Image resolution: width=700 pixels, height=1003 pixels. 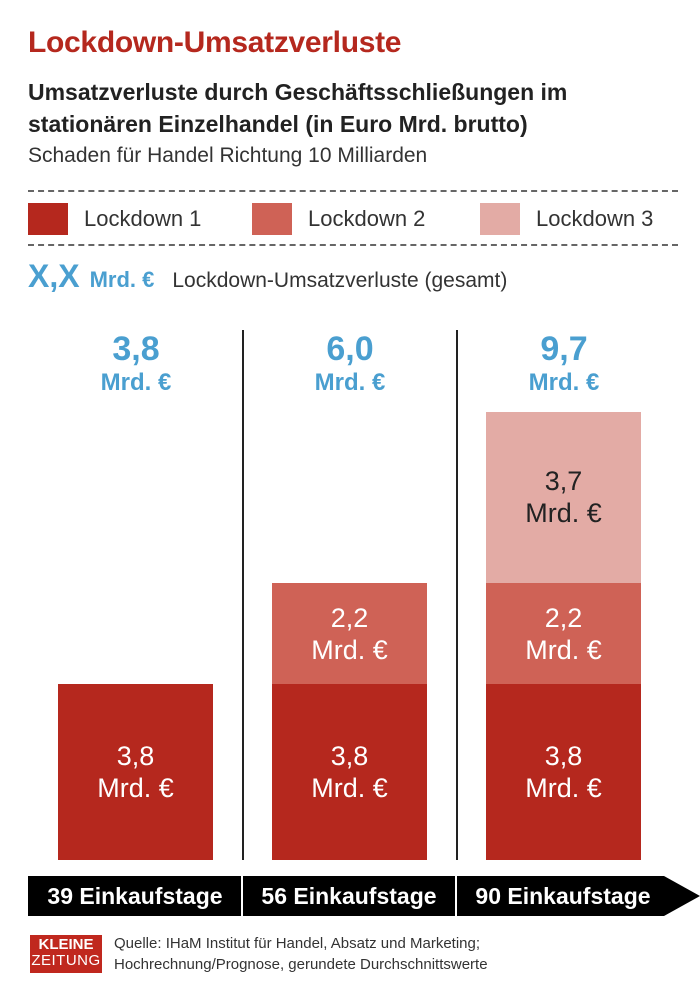 I want to click on dashed-divider-top, so click(x=353, y=191).